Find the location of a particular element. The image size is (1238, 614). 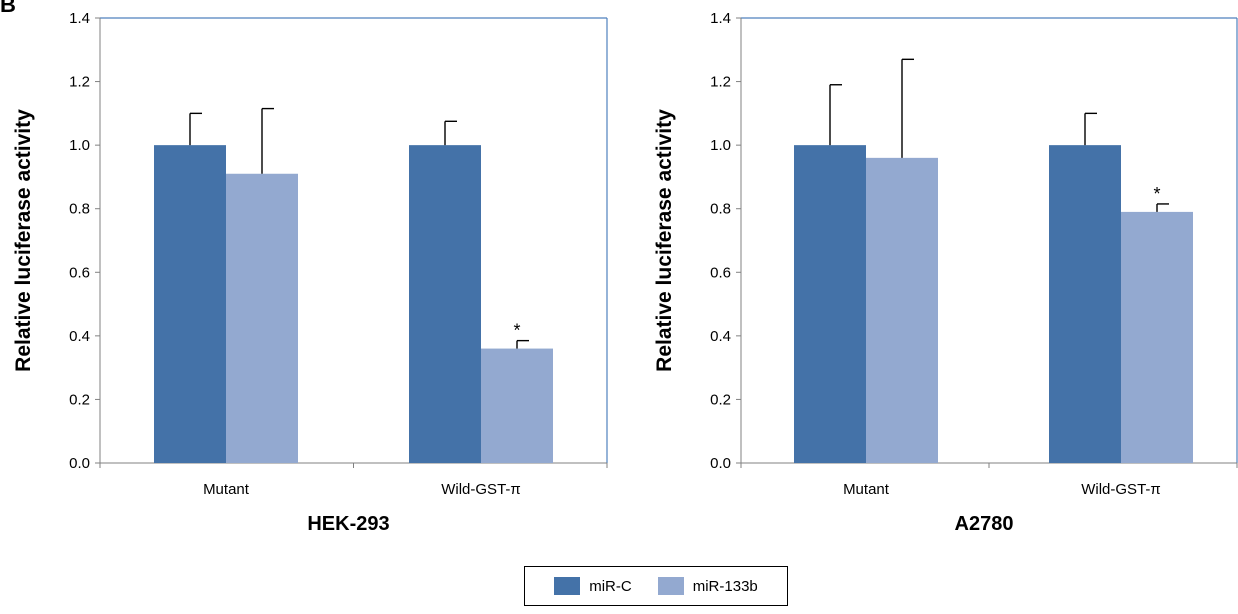

legend-item-mir-133b: miR-133b is located at coordinates (707, 586).